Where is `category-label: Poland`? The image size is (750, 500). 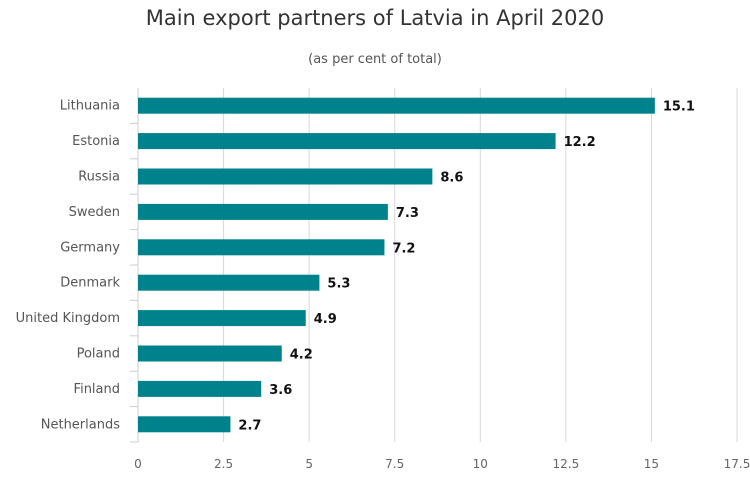 category-label: Poland is located at coordinates (98, 354).